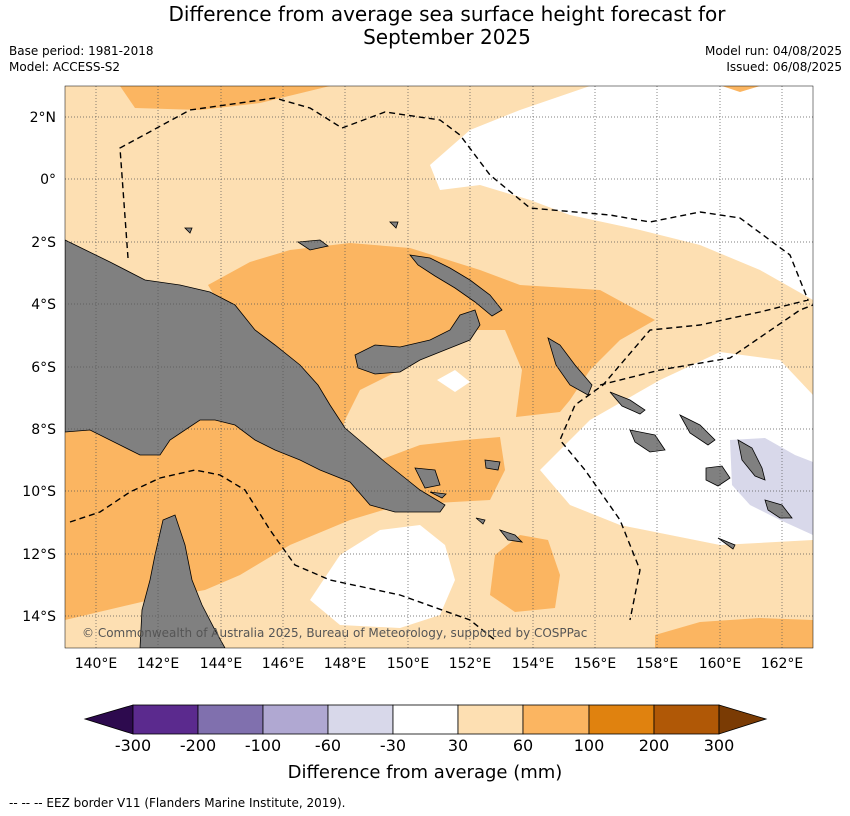 Image resolution: width=850 pixels, height=816 pixels. I want to click on lat-tick: 2°S, so click(43, 243).